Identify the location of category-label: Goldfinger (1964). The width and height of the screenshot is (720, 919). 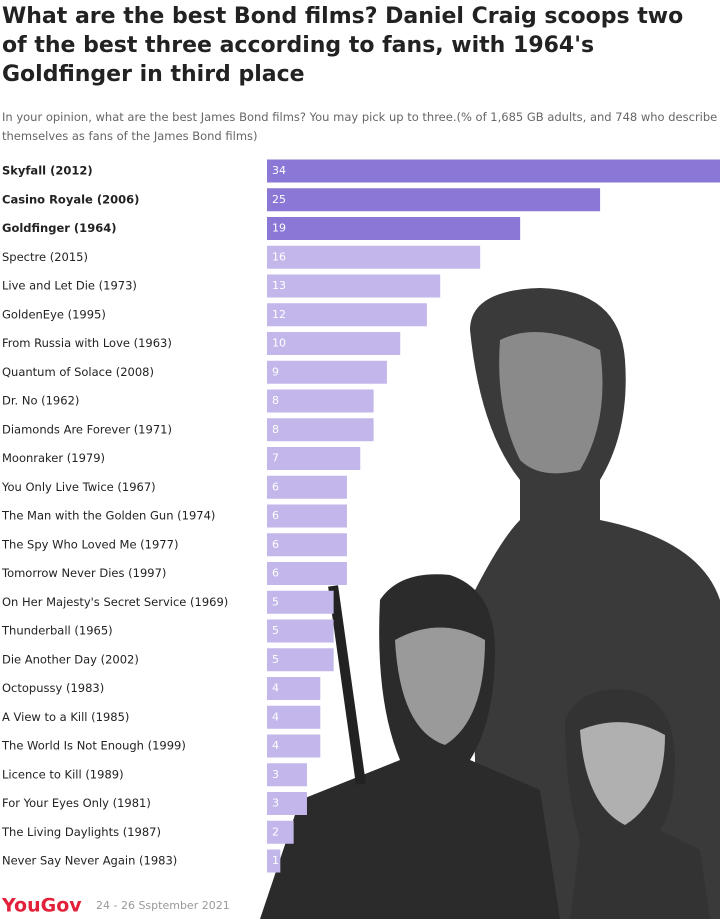
(59, 228).